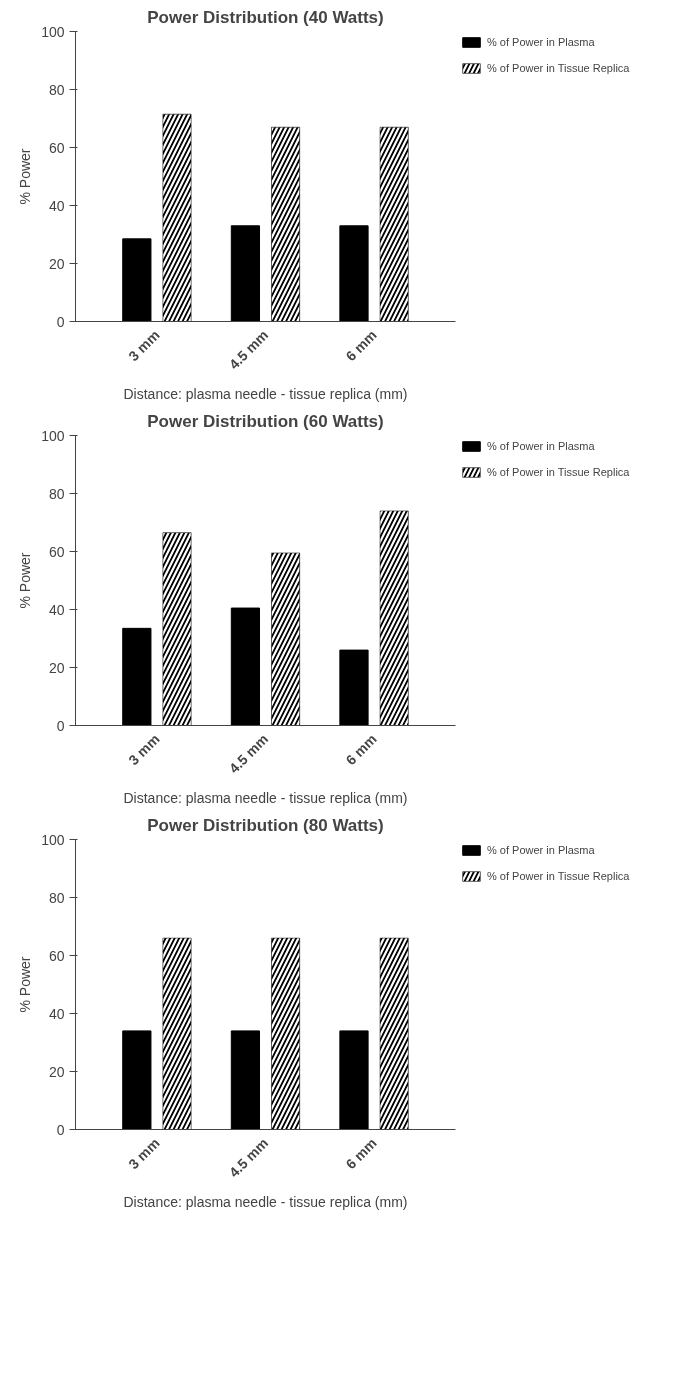  I want to click on chart-title: Power Distribution (80 Watts), so click(265, 825).